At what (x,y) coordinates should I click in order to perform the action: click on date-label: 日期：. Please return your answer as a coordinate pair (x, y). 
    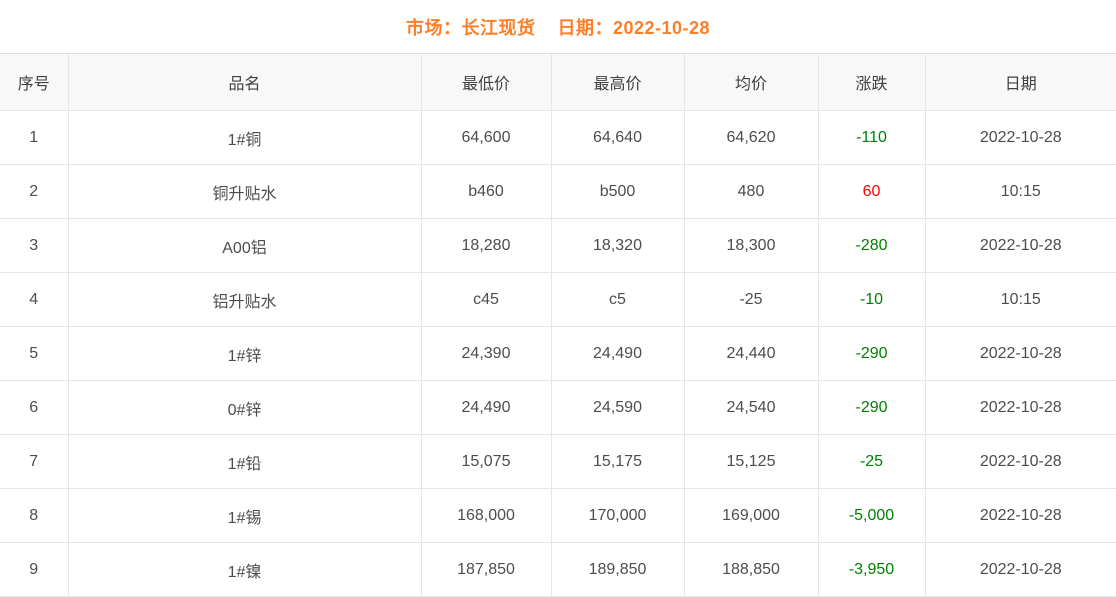
    Looking at the image, I should click on (585, 27).